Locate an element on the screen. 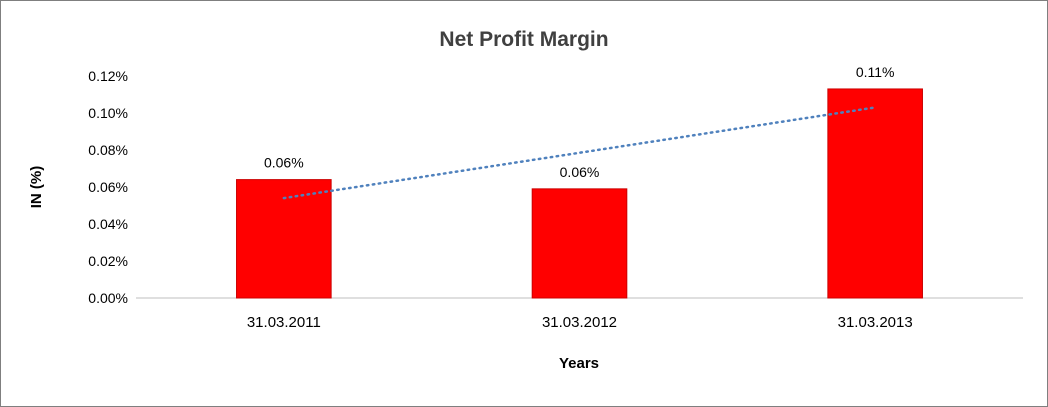  y-tick-label: 0.02% is located at coordinates (108, 261).